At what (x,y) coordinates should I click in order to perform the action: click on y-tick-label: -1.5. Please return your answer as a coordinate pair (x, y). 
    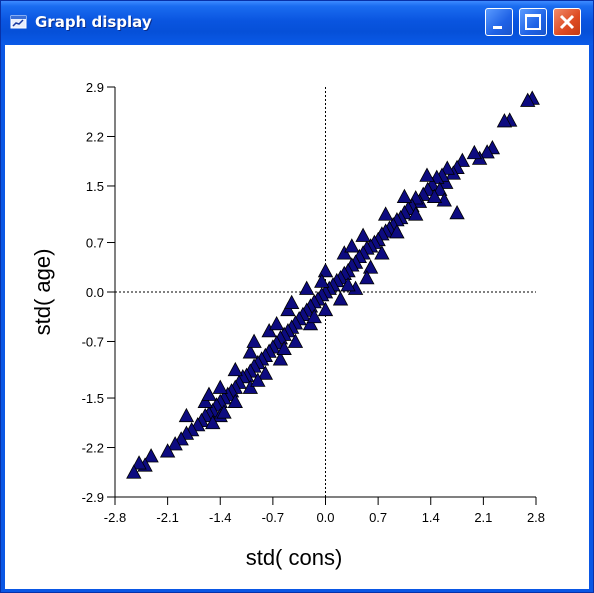
    Looking at the image, I should click on (93, 398).